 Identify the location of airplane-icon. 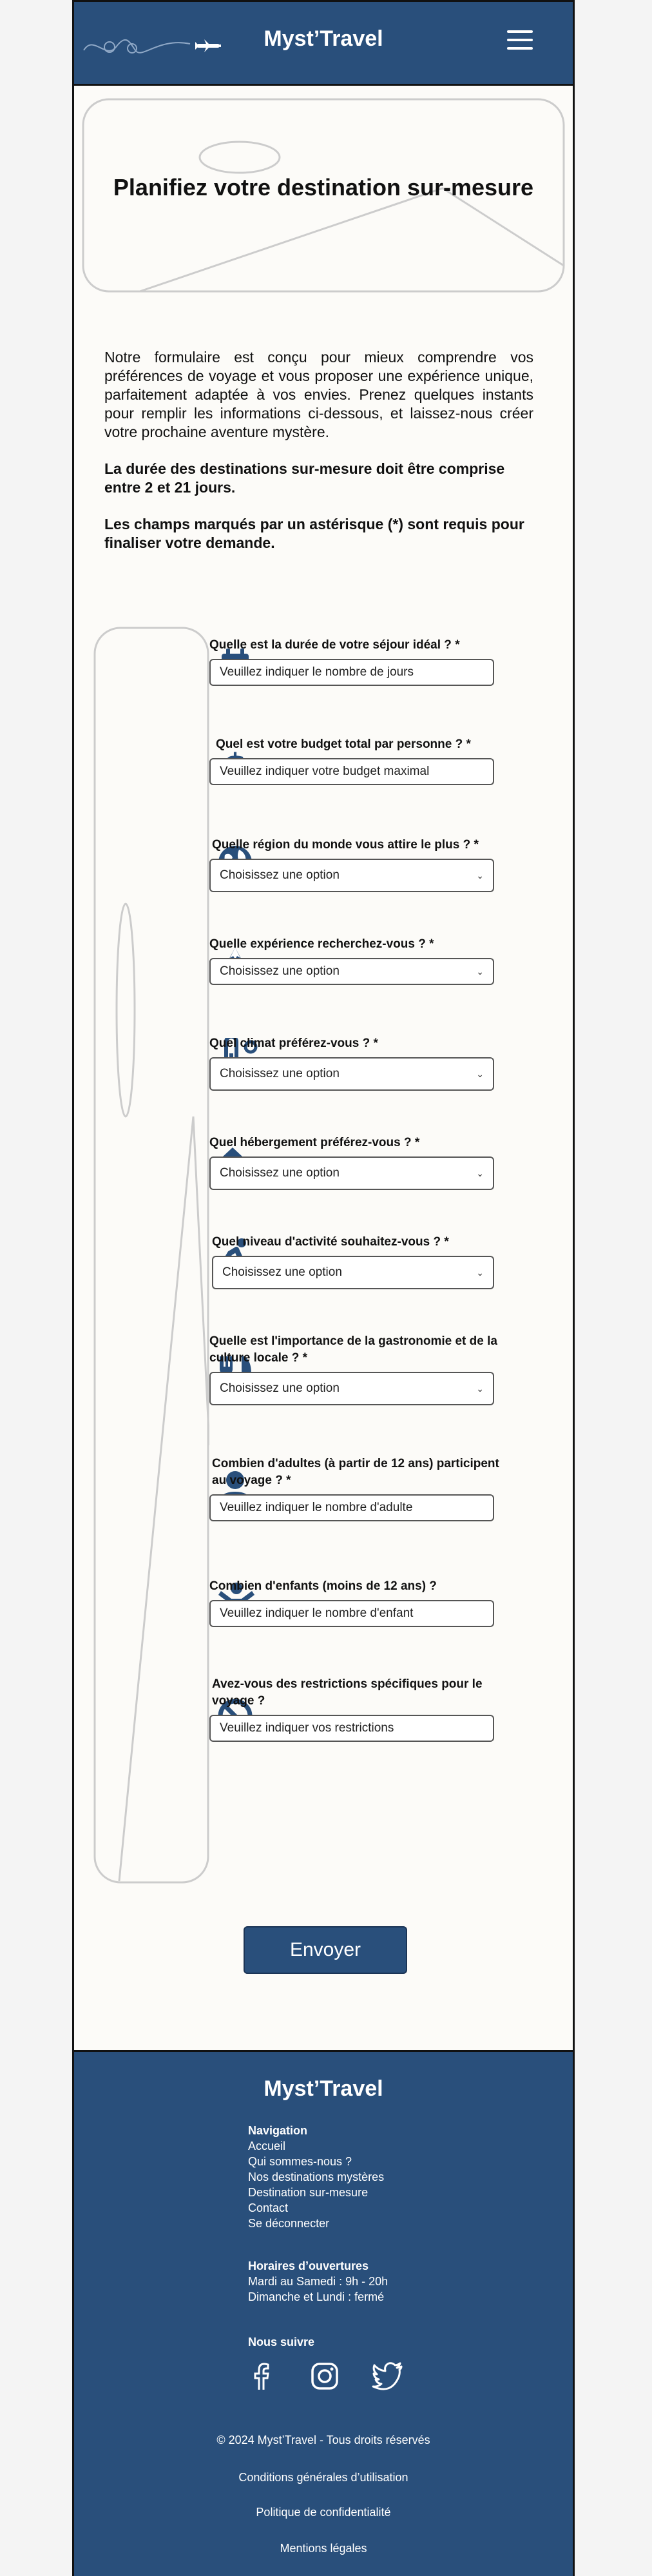
(152, 47).